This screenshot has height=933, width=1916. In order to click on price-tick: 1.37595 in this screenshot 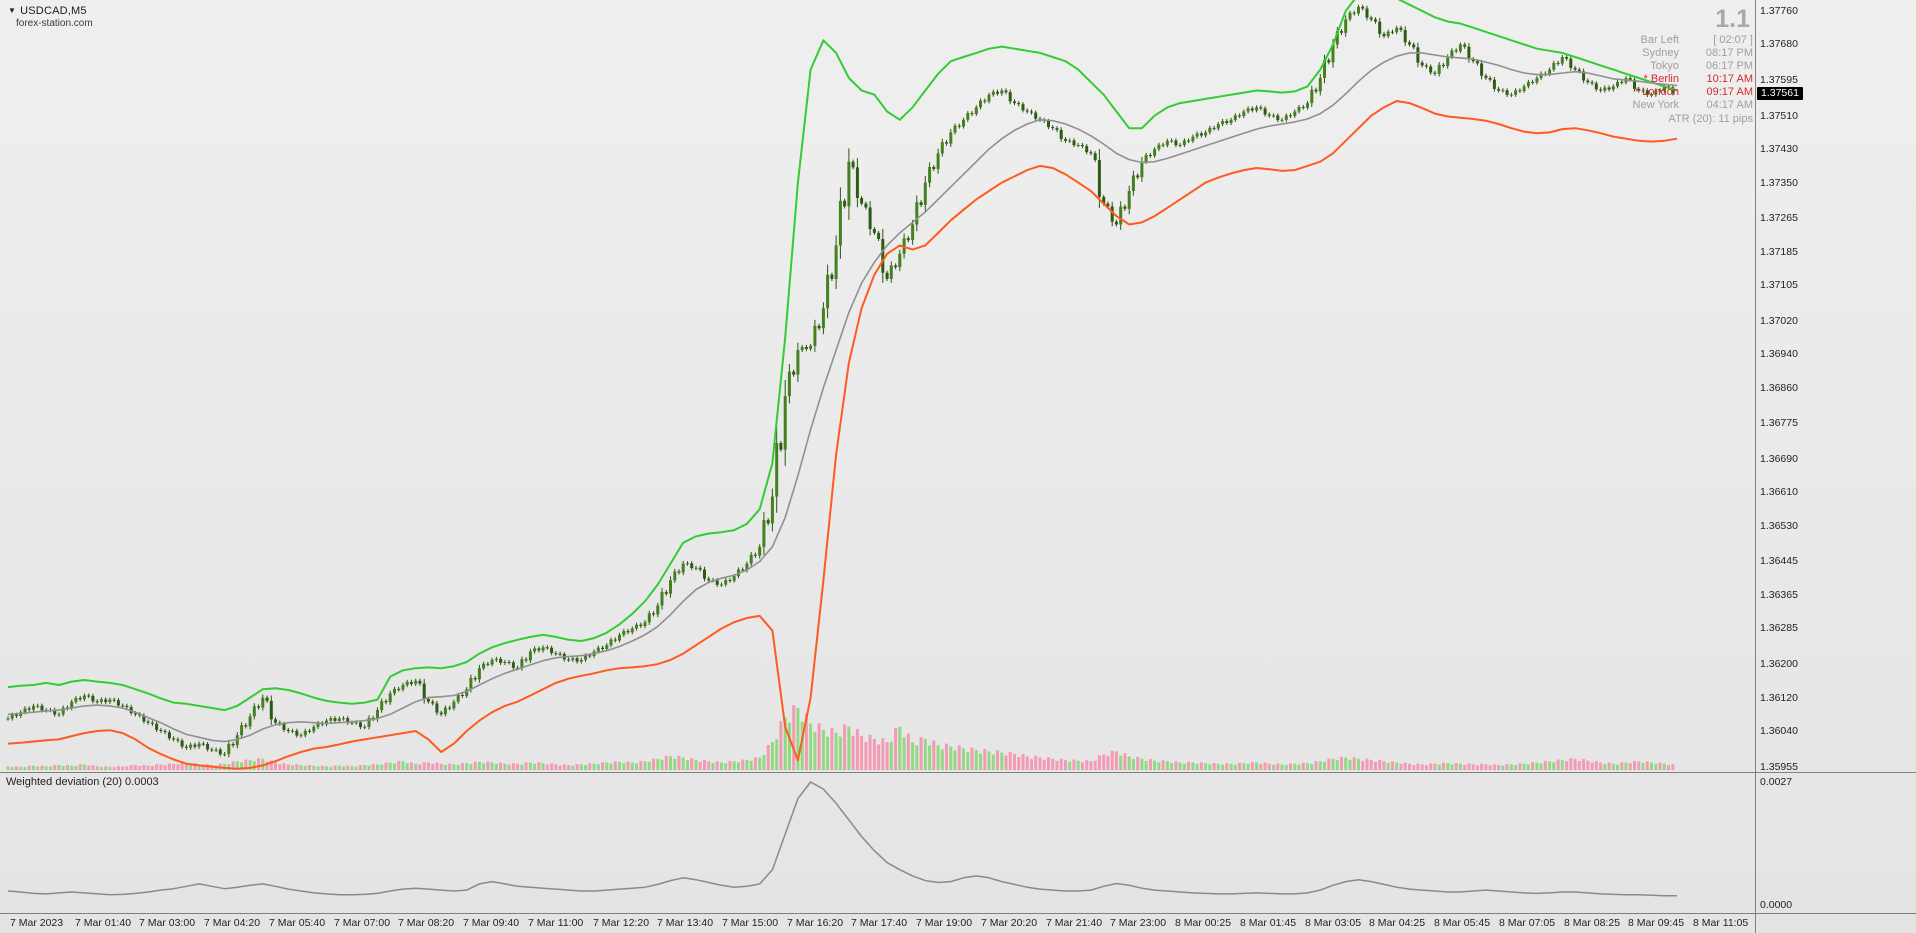, I will do `click(1779, 80)`.